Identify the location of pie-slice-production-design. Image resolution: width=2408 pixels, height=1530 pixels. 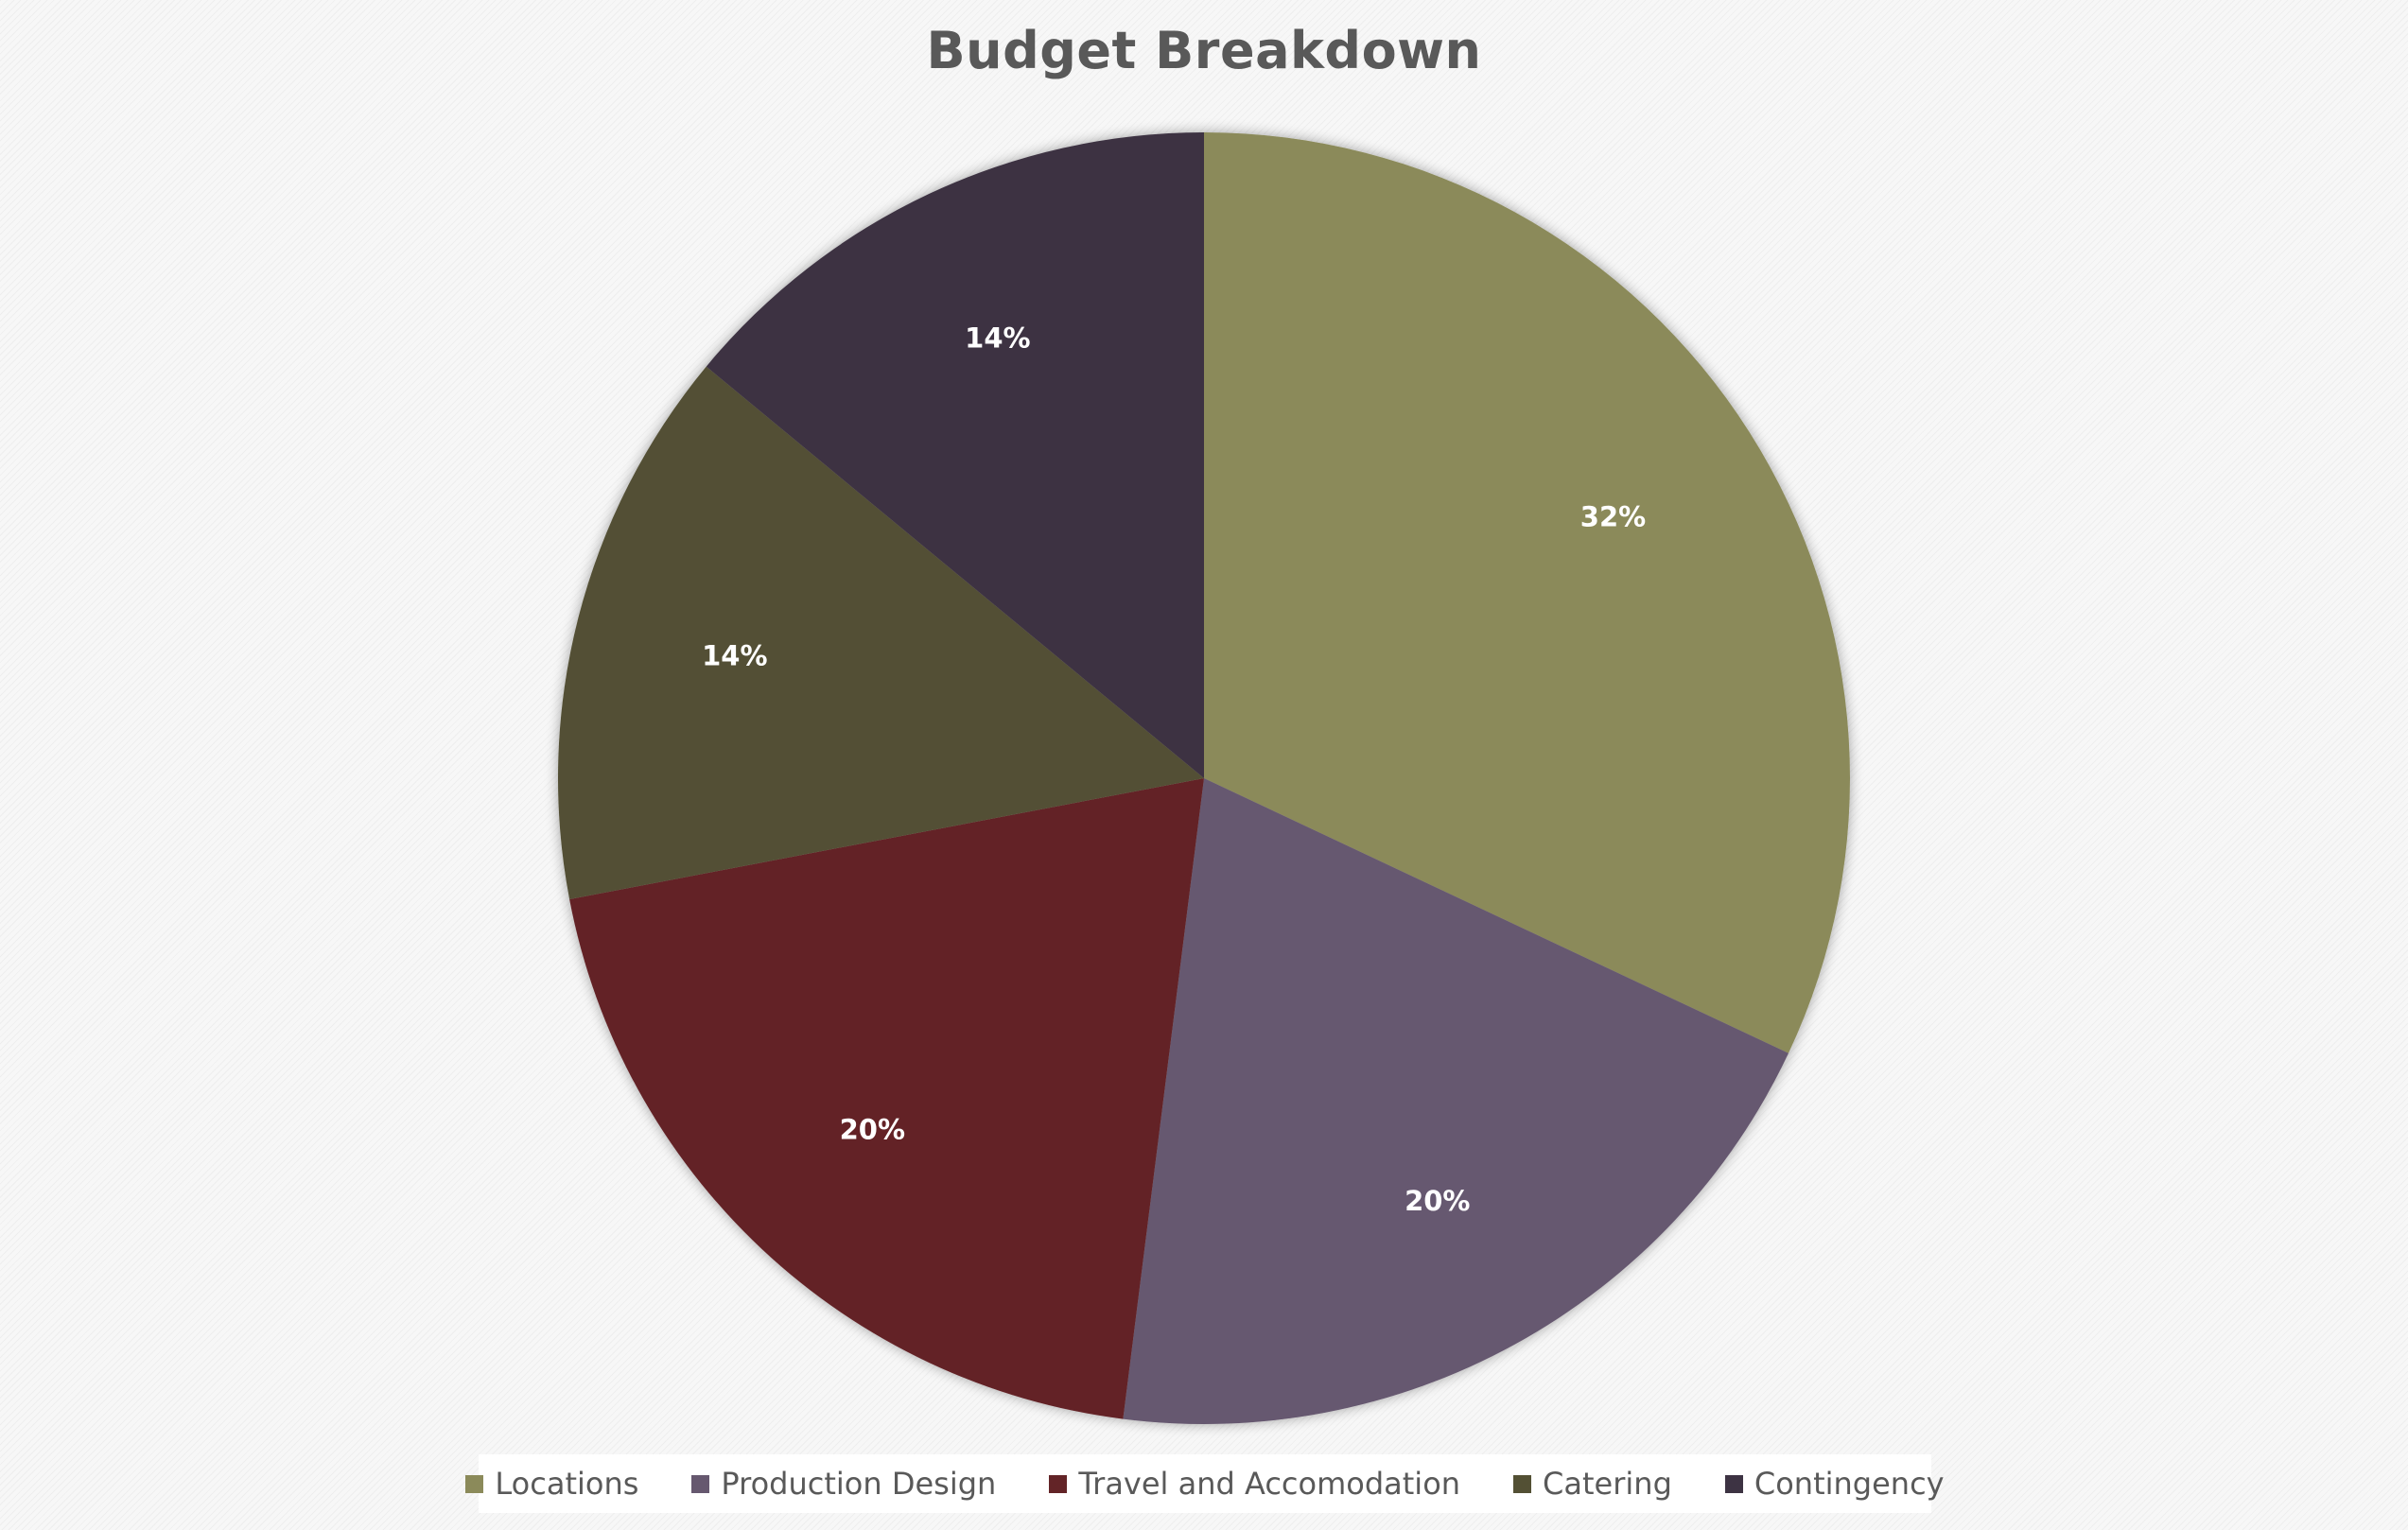
(1456, 1101).